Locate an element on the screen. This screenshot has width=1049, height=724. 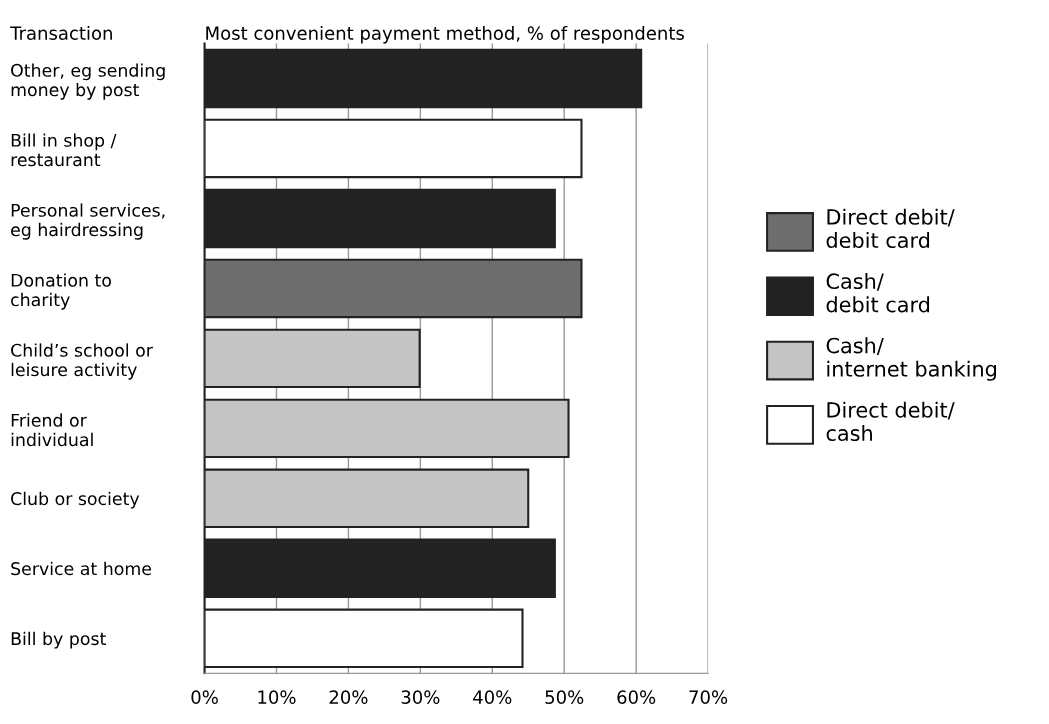
x-tick-label: 30% is located at coordinates (420, 697).